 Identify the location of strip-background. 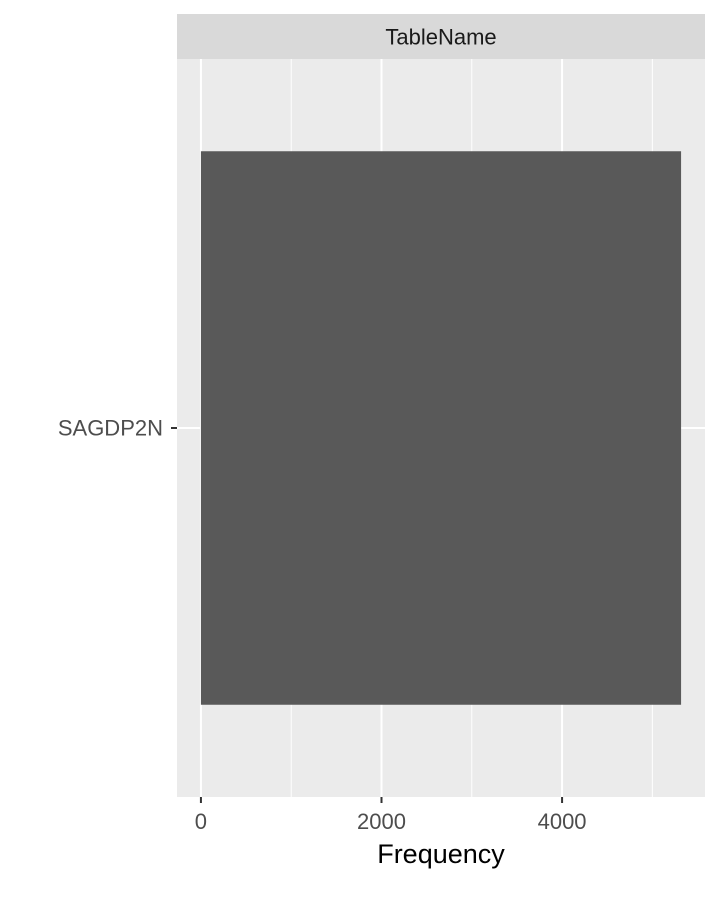
(441, 36).